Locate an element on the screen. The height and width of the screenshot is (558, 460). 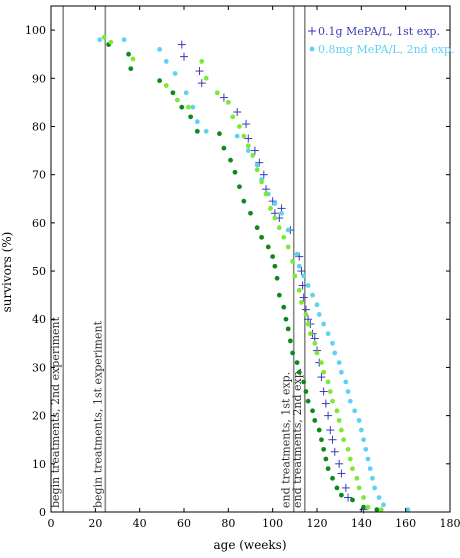
x-axis-label: age (weeks) is located at coordinates (249, 545).